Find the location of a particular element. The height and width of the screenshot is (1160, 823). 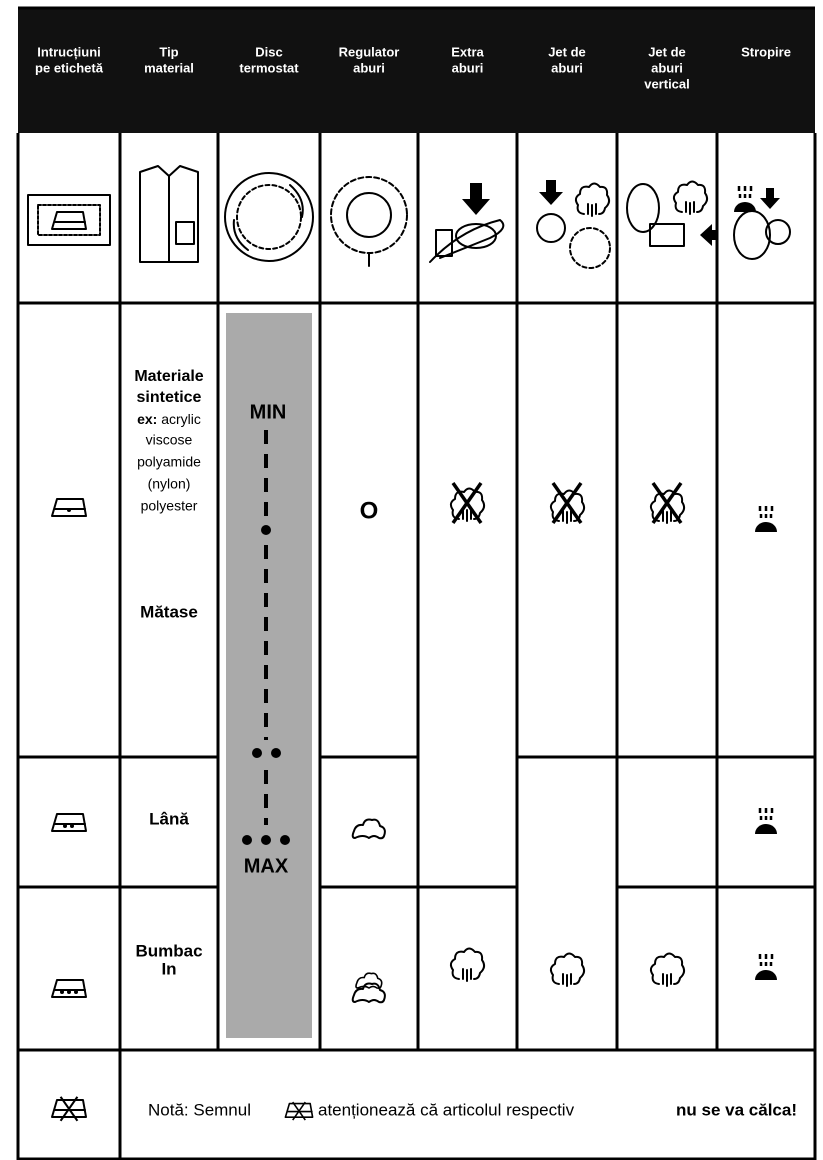

icon-dial is located at coordinates (269, 217).